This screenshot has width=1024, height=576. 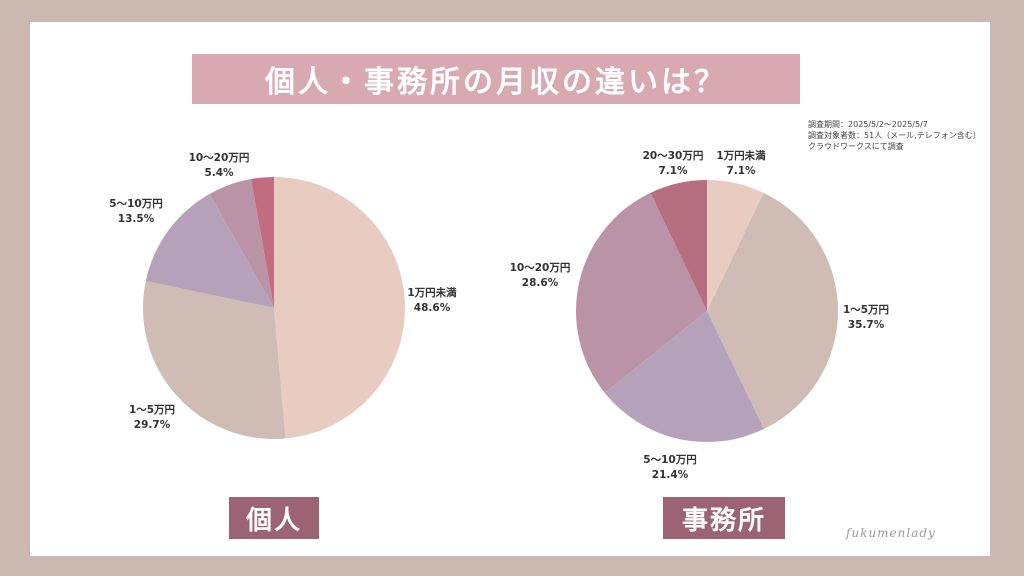 I want to click on slice-value-label: 29.7%, so click(x=152, y=425).